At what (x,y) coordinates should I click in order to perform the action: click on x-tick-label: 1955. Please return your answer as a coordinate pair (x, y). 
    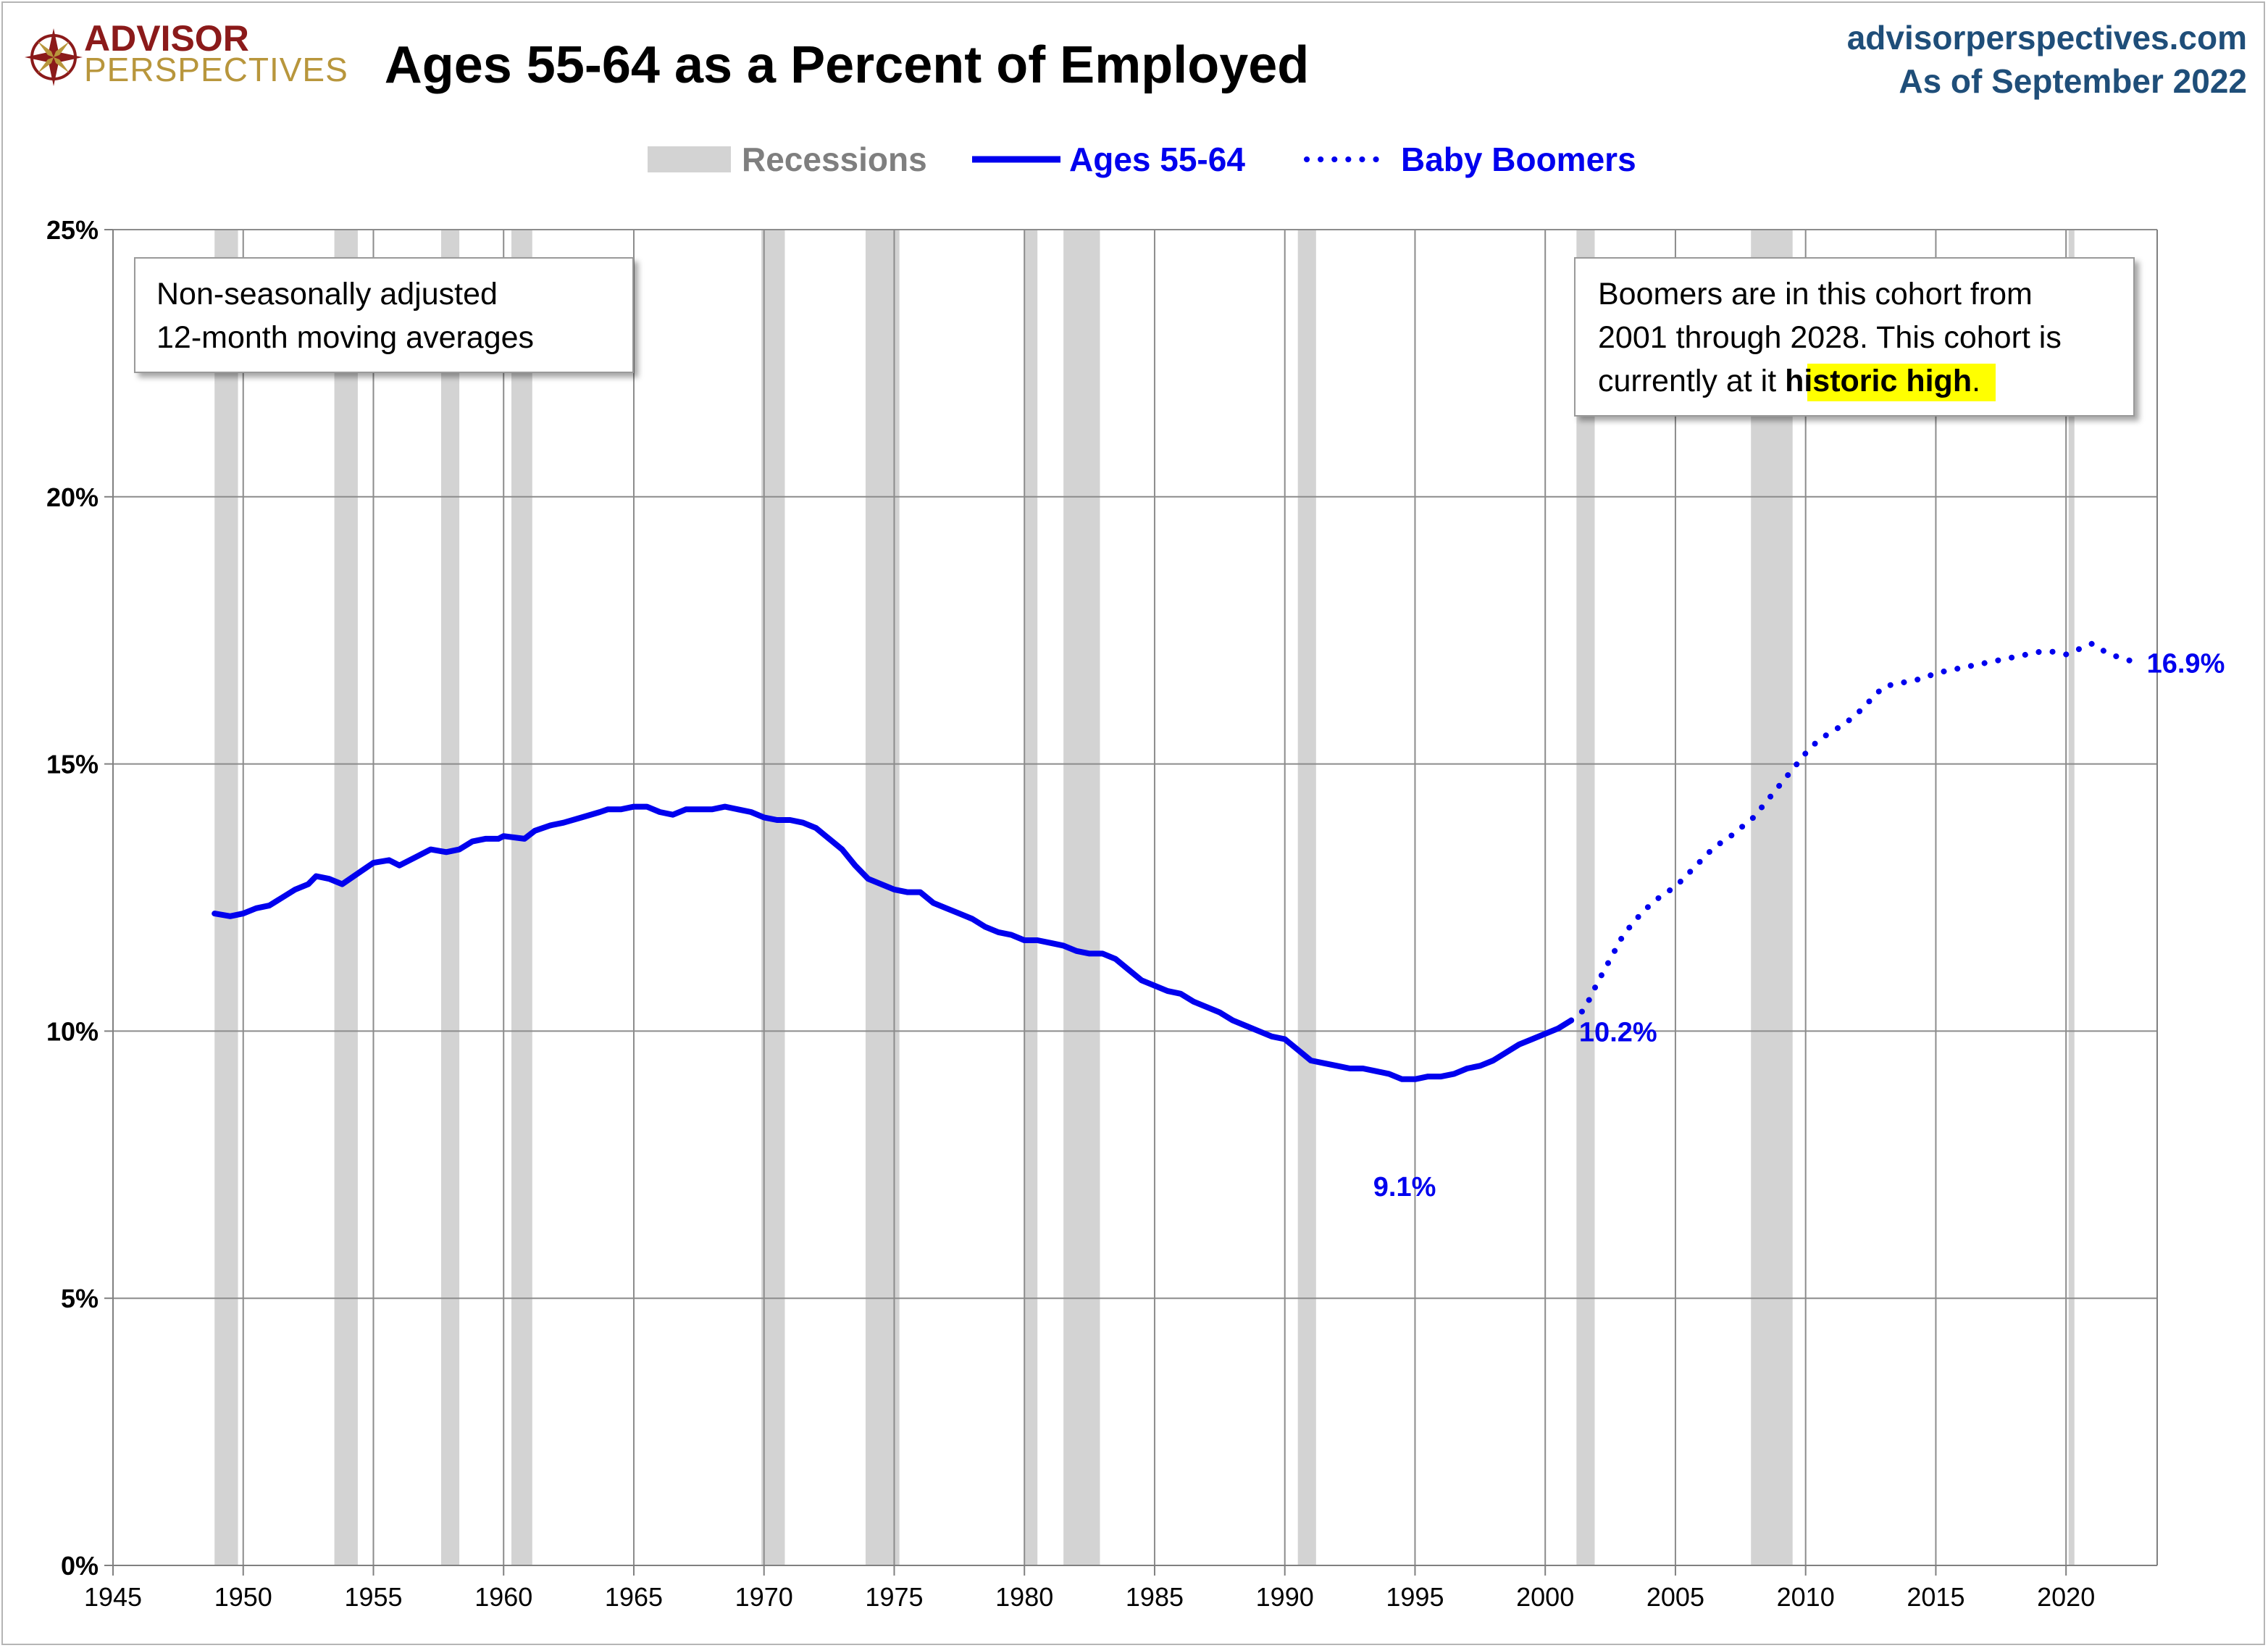
    Looking at the image, I should click on (373, 1597).